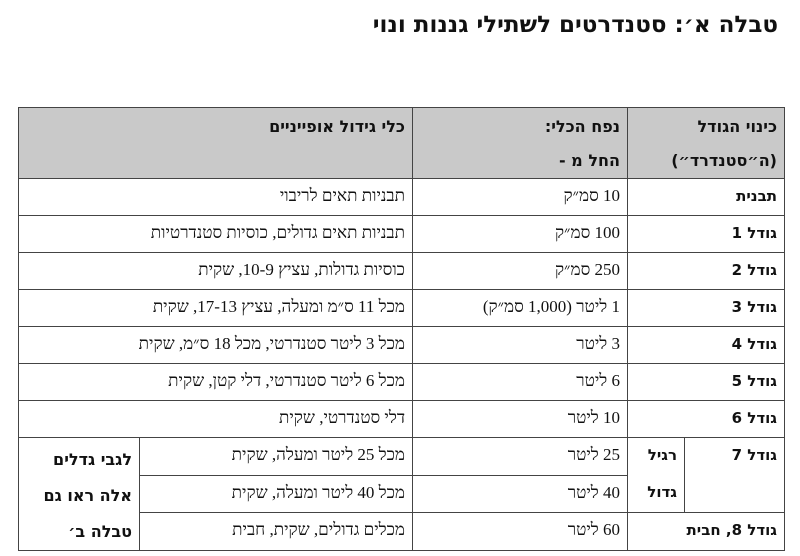 This screenshot has width=800, height=556. I want to click on volume-cell: 100 סמ״ק, so click(520, 234).